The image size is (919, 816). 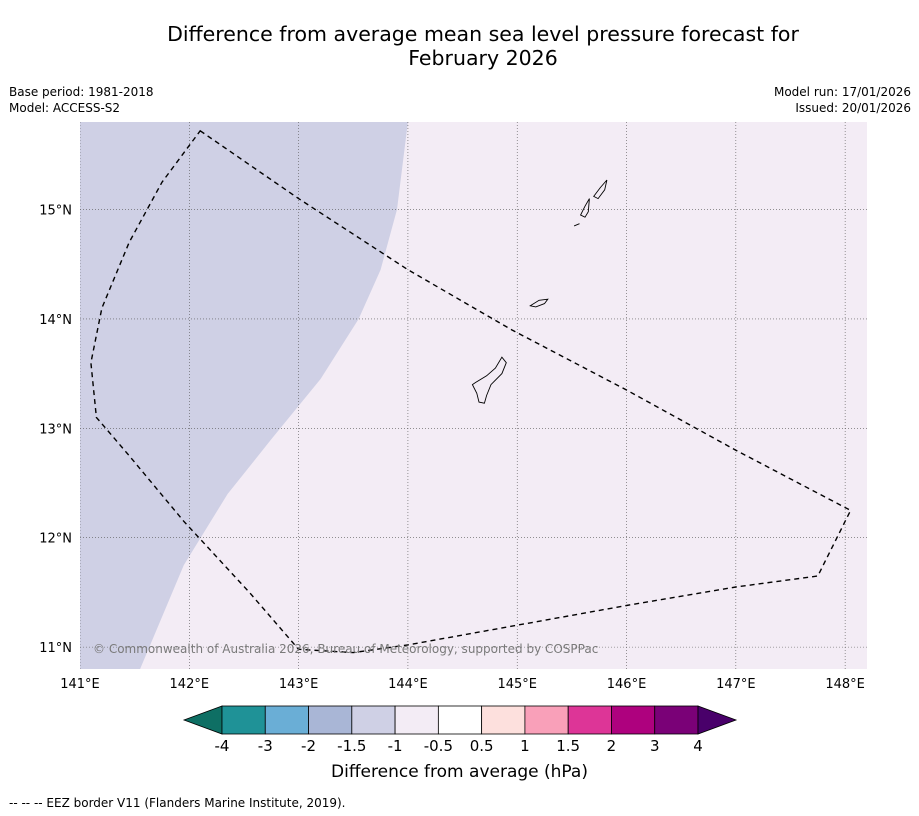 What do you see at coordinates (489, 380) in the screenshot?
I see `island-guam` at bounding box center [489, 380].